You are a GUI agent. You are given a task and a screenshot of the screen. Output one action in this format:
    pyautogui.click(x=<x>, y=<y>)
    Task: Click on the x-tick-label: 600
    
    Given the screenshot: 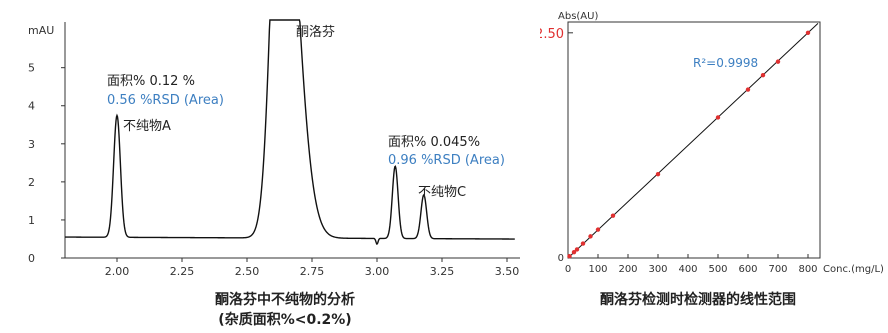 What is the action you would take?
    pyautogui.click(x=747, y=269)
    